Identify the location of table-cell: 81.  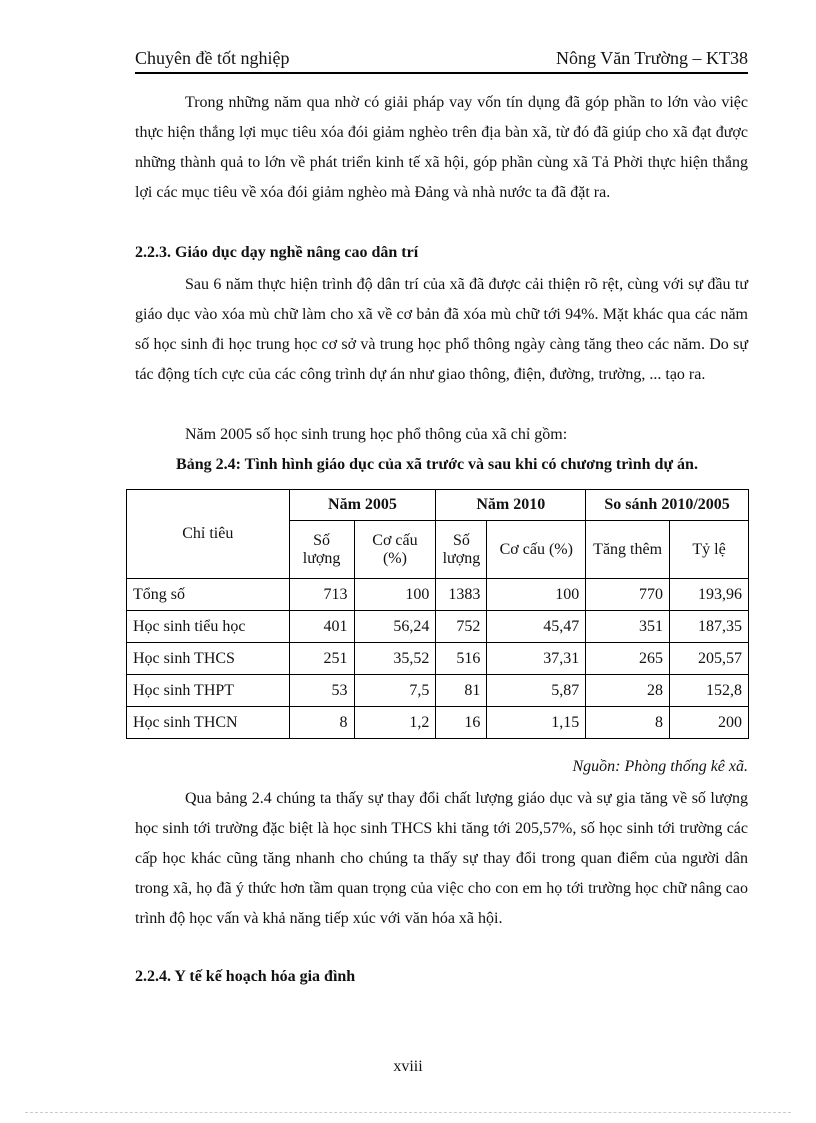
(461, 690).